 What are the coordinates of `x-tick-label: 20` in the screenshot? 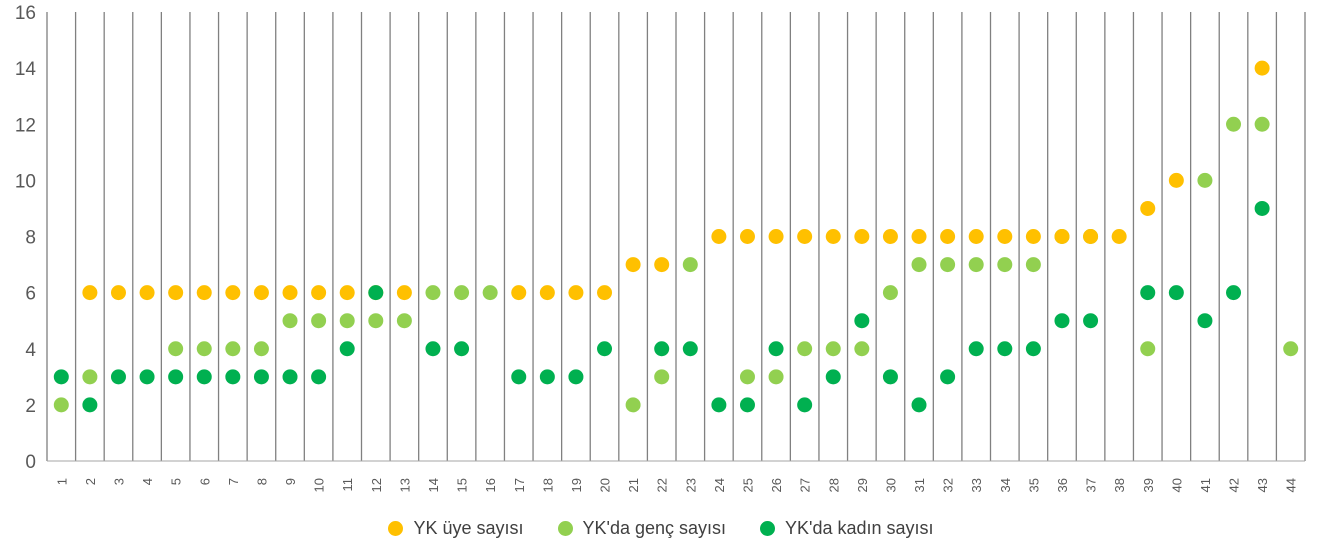 It's located at (605, 485).